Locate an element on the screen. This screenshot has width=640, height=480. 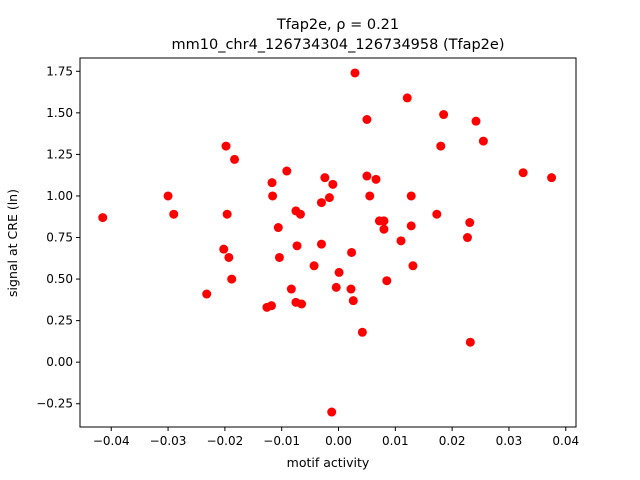
y-tick-label: 0.00 is located at coordinates (59, 362).